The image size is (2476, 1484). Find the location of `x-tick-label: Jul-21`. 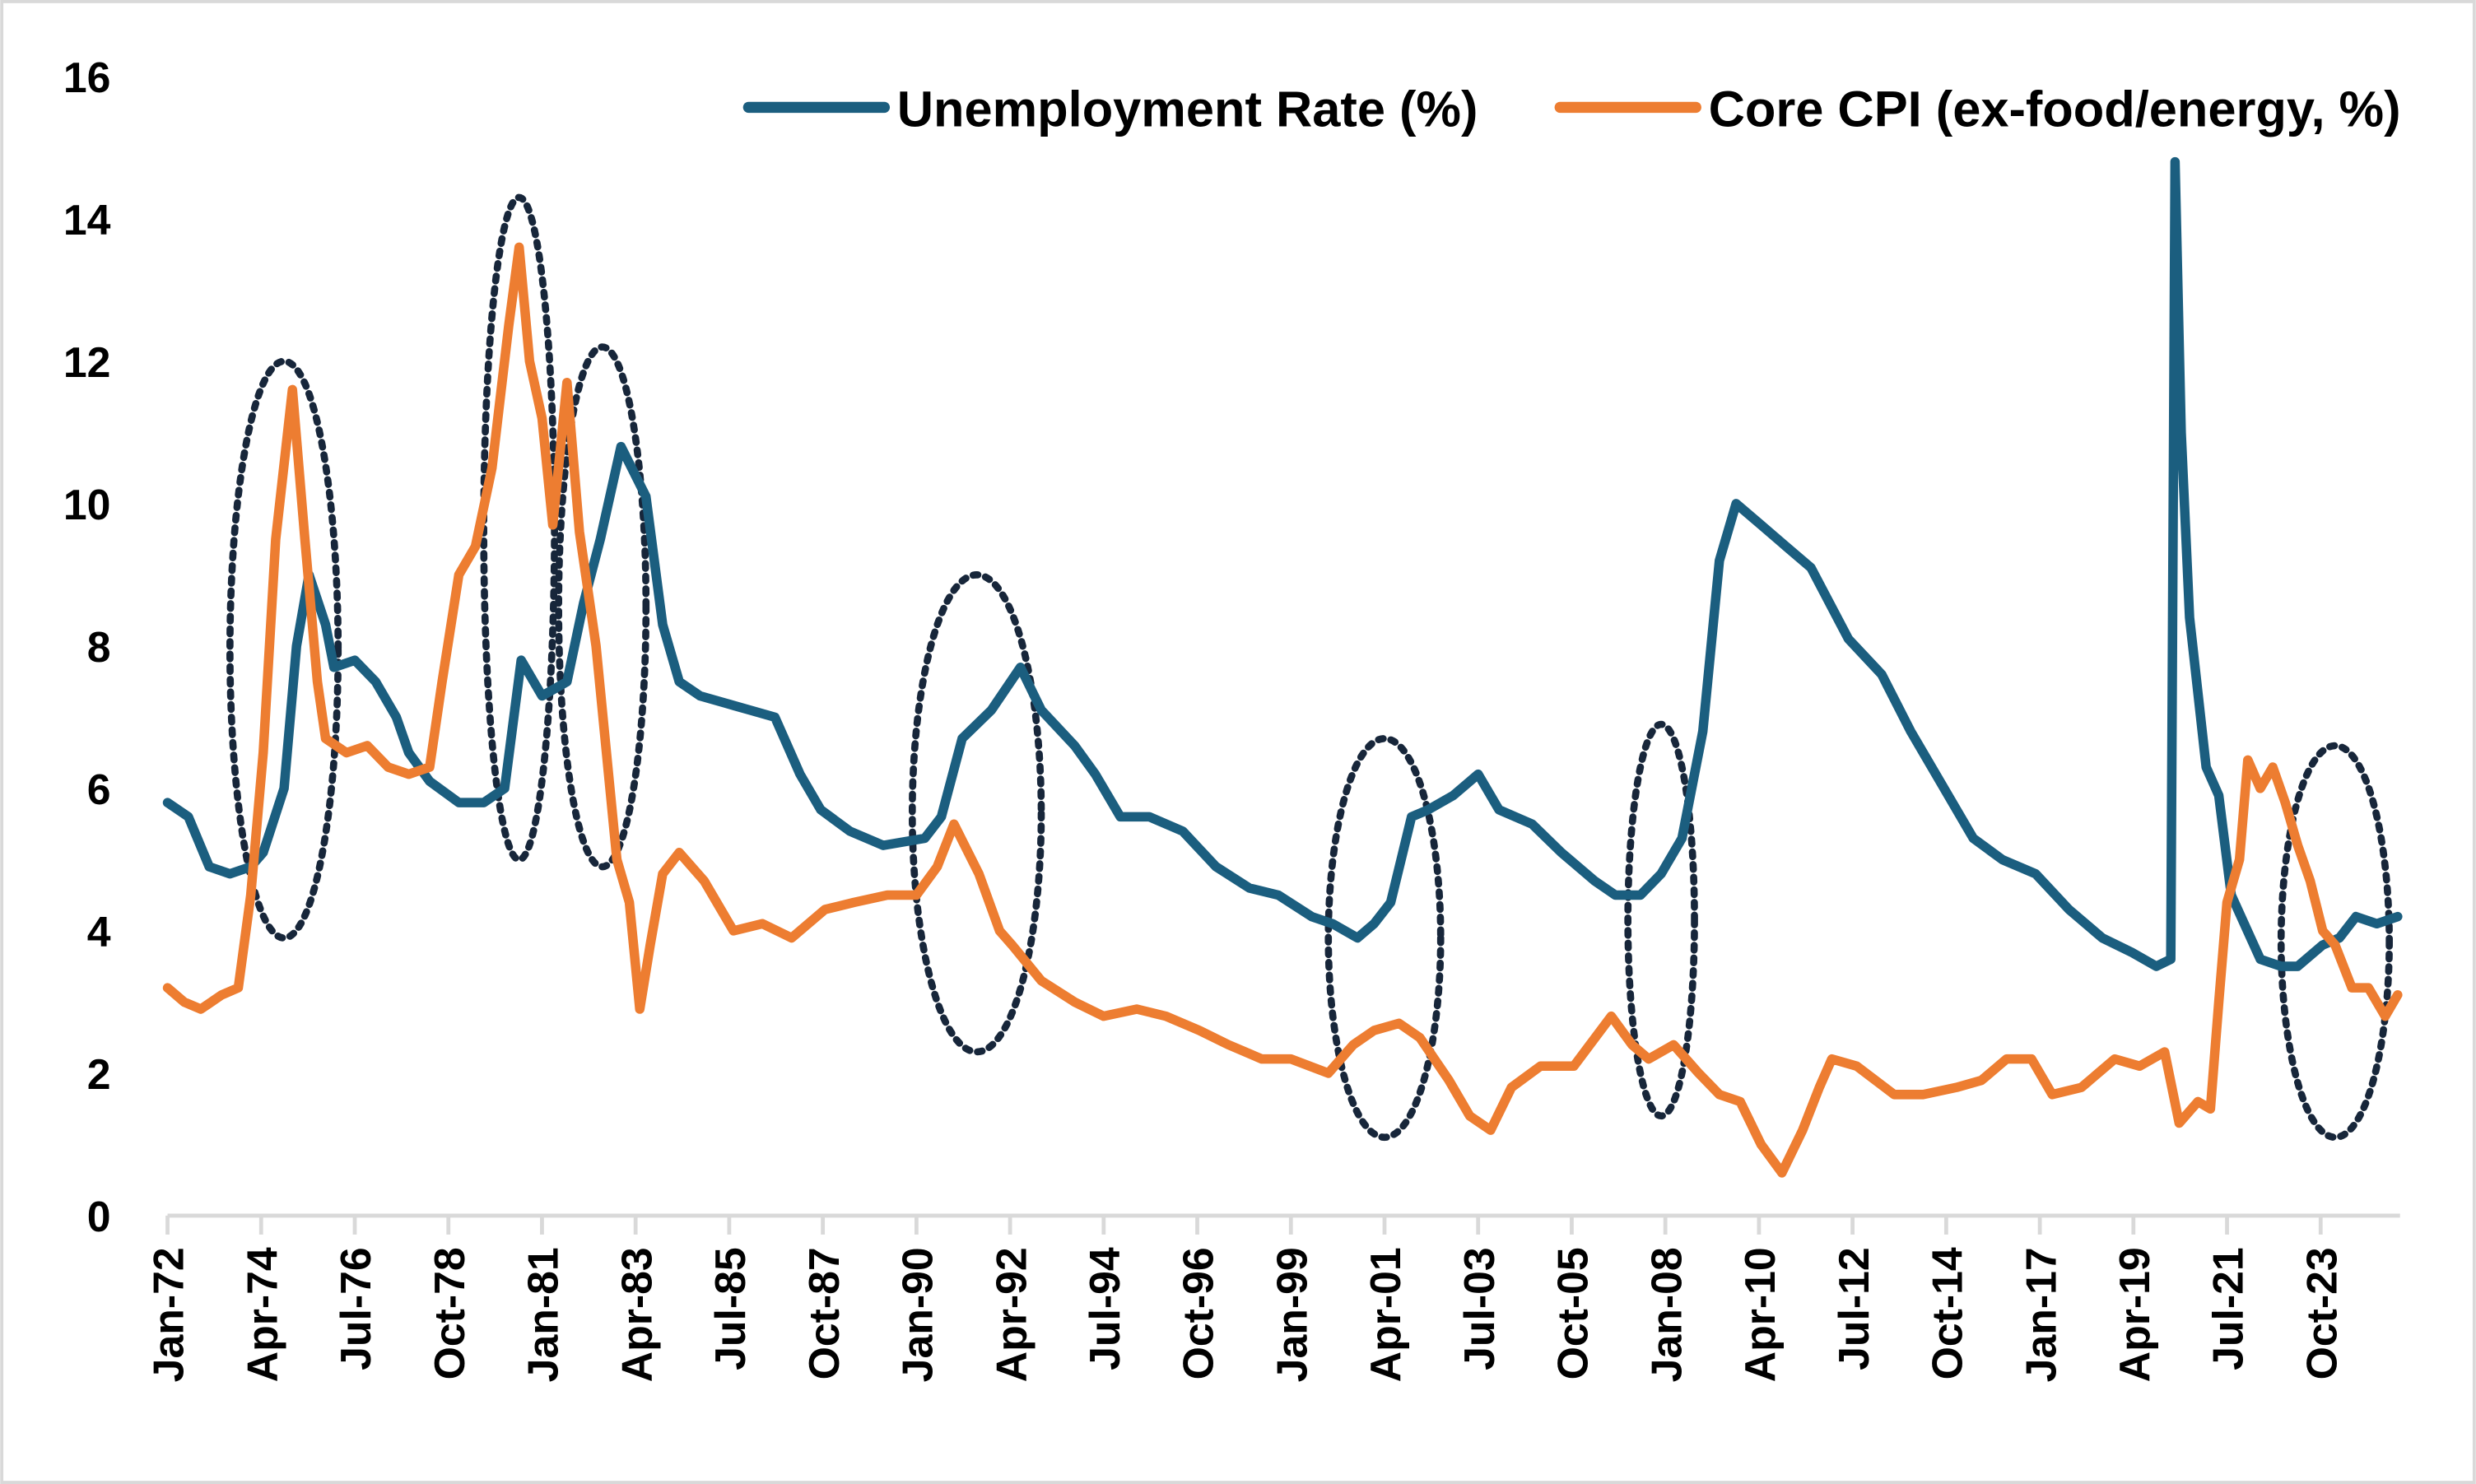

x-tick-label: Jul-21 is located at coordinates (2228, 1308).